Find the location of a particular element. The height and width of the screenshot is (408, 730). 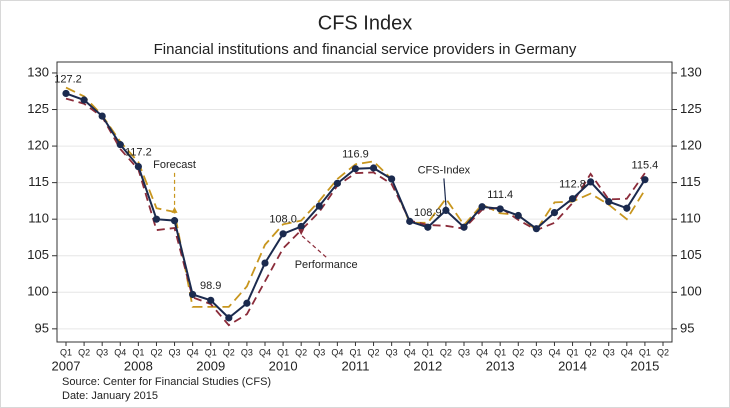

y-tick-label: 130 is located at coordinates (38, 71).